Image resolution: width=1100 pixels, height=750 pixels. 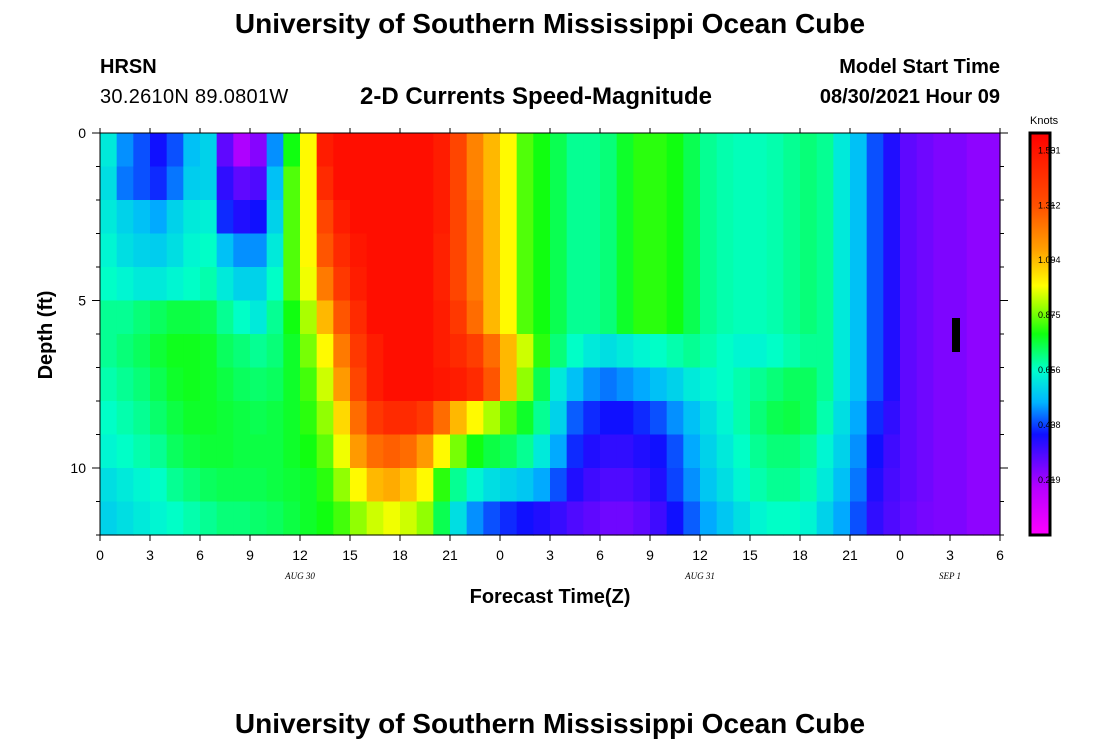 What do you see at coordinates (1049, 150) in the screenshot?
I see `colorbar-tick-label: 1.531` at bounding box center [1049, 150].